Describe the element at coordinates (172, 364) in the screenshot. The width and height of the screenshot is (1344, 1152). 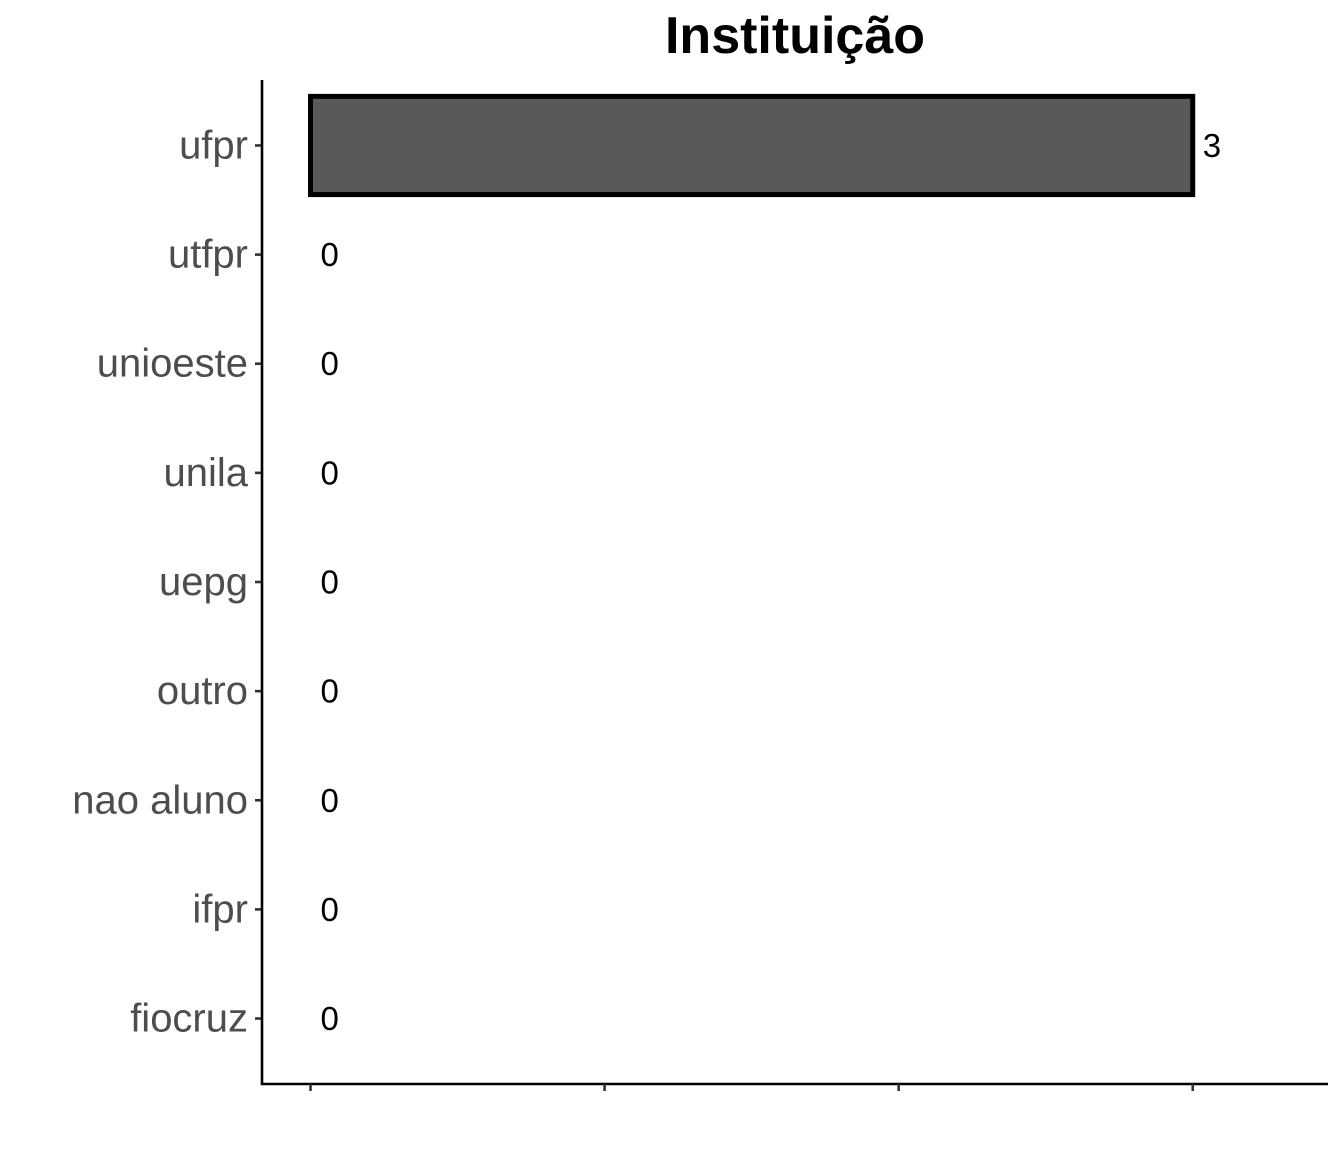
I see `y-tick-label: unioeste` at that location.